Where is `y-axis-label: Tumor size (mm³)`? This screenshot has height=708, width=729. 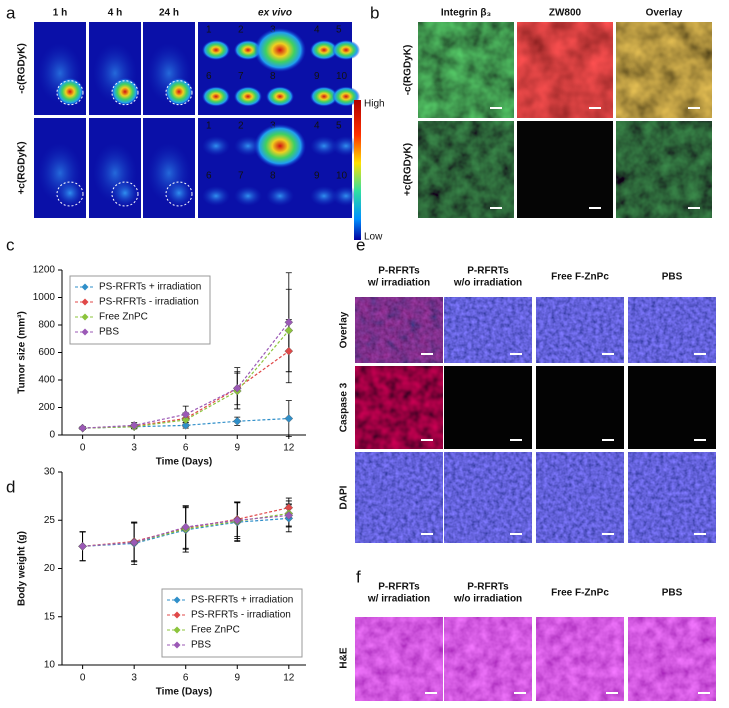
y-axis-label: Tumor size (mm³) is located at coordinates (22, 352).